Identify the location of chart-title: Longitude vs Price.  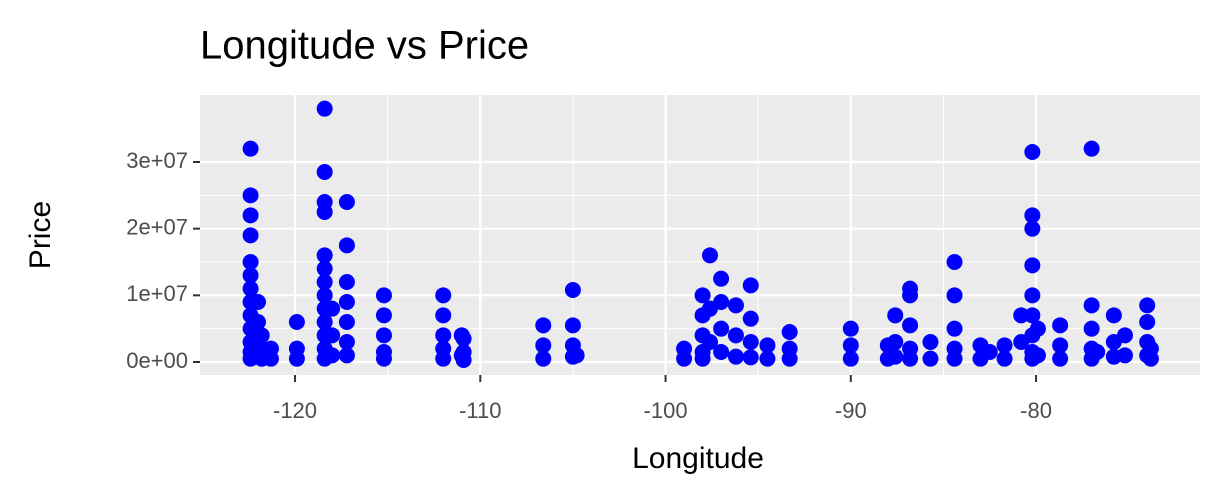
(364, 46).